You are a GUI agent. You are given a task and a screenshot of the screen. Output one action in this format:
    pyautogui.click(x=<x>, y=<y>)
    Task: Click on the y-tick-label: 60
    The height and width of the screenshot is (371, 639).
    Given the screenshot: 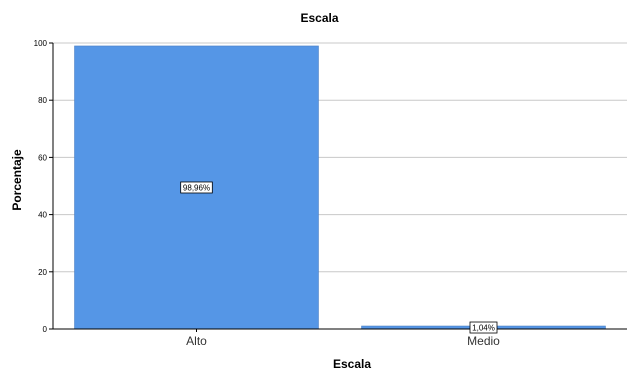 What is the action you would take?
    pyautogui.click(x=42, y=157)
    